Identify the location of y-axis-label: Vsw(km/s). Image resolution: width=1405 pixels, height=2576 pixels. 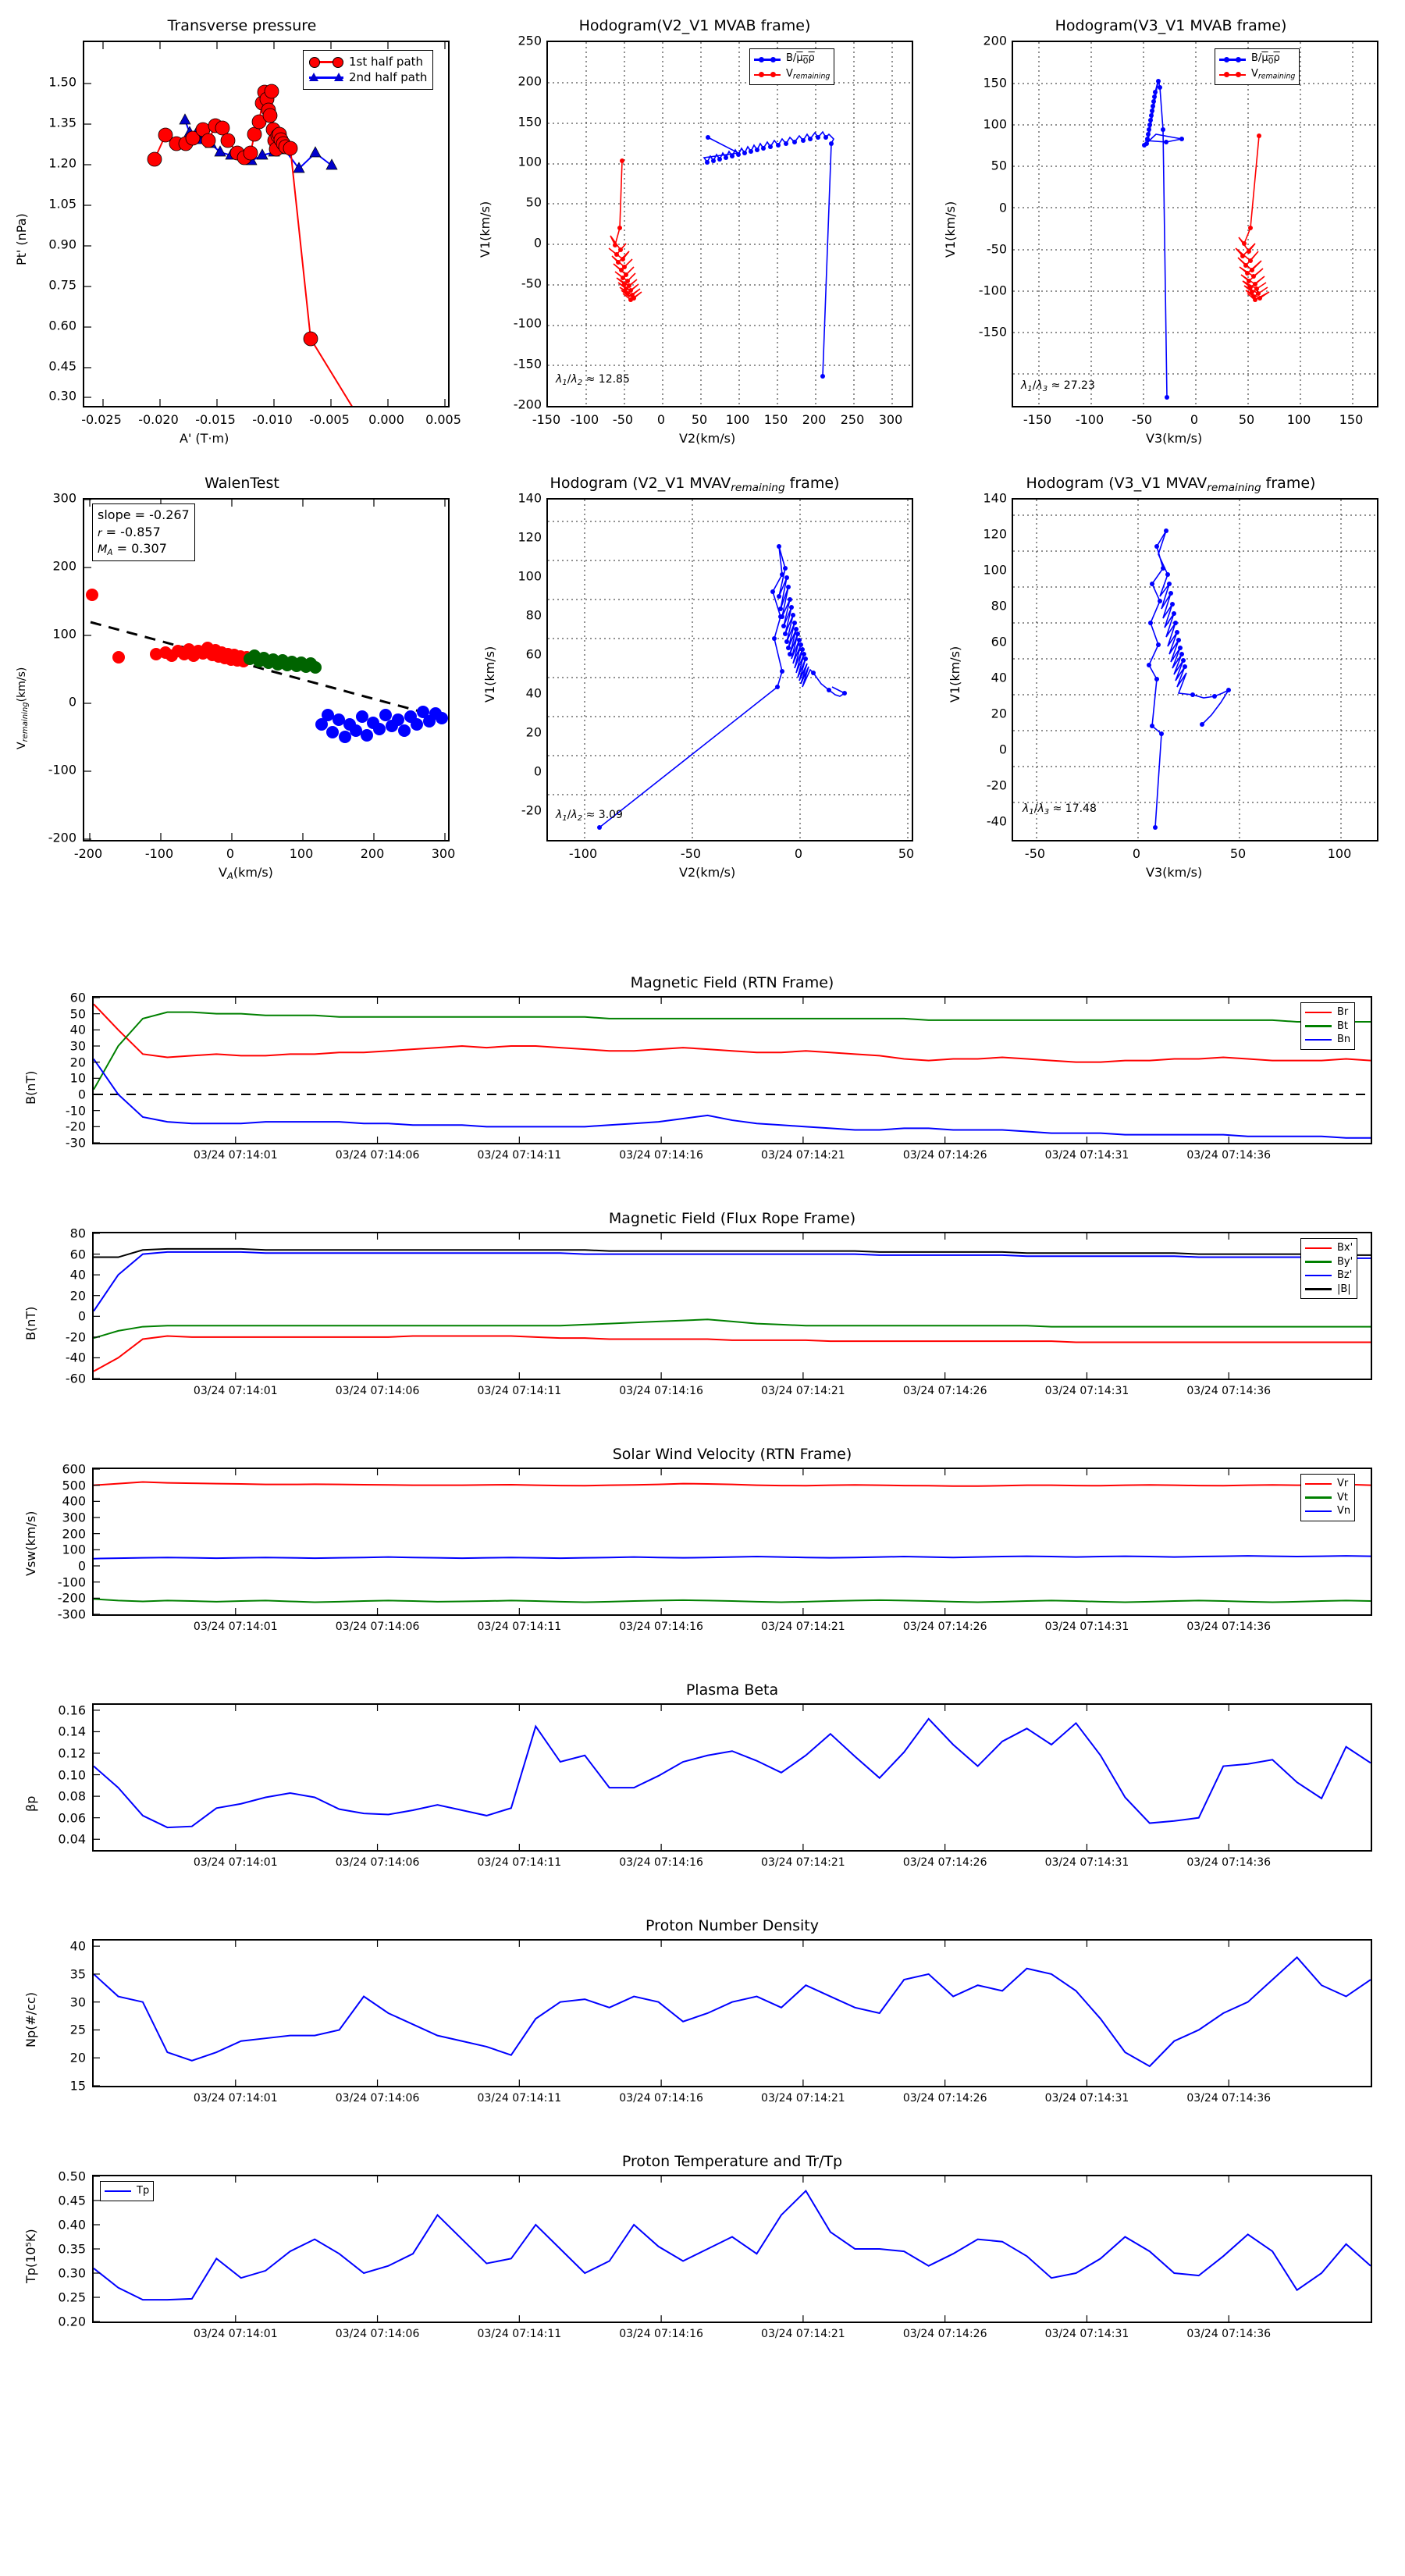
(30, 1543).